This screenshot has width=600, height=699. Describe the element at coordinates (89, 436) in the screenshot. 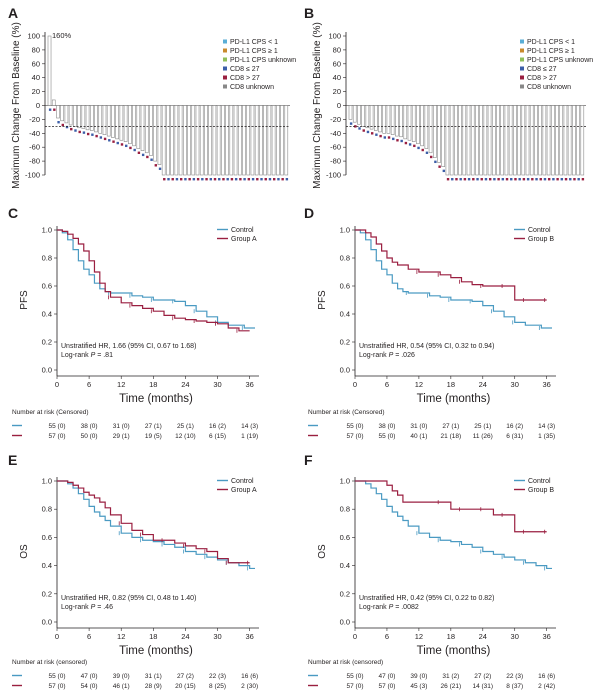

I see `risk-cell: 50 (0)` at that location.